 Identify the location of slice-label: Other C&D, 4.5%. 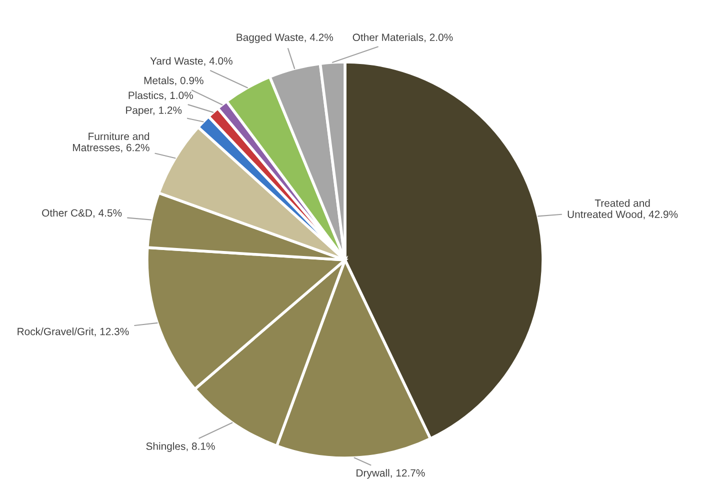
(82, 213).